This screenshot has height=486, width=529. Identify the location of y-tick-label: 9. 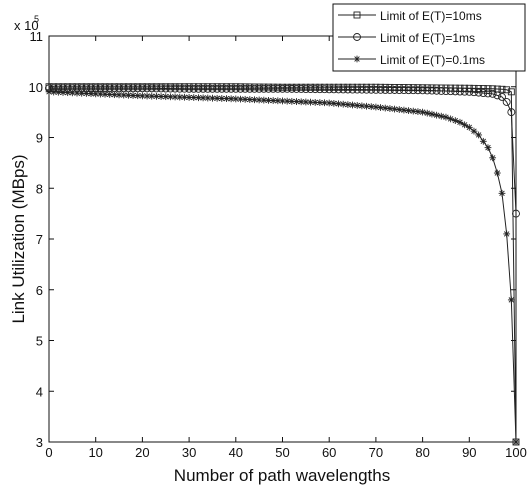
(39, 138).